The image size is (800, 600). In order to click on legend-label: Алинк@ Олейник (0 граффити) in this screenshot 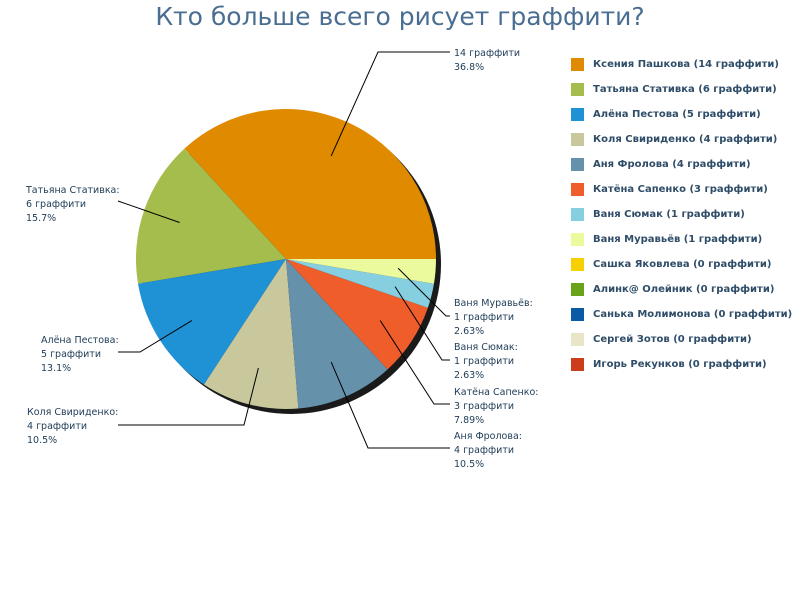, I will do `click(684, 289)`.